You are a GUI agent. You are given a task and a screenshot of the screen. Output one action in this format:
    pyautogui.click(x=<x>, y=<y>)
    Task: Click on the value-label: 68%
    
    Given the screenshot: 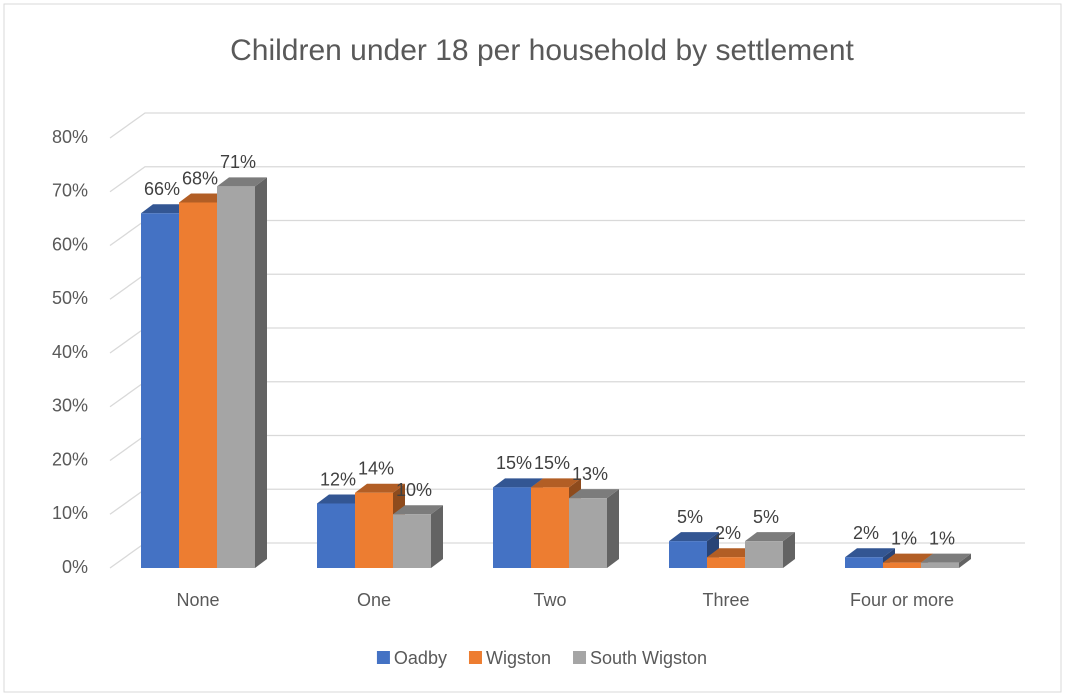 What is the action you would take?
    pyautogui.click(x=200, y=178)
    